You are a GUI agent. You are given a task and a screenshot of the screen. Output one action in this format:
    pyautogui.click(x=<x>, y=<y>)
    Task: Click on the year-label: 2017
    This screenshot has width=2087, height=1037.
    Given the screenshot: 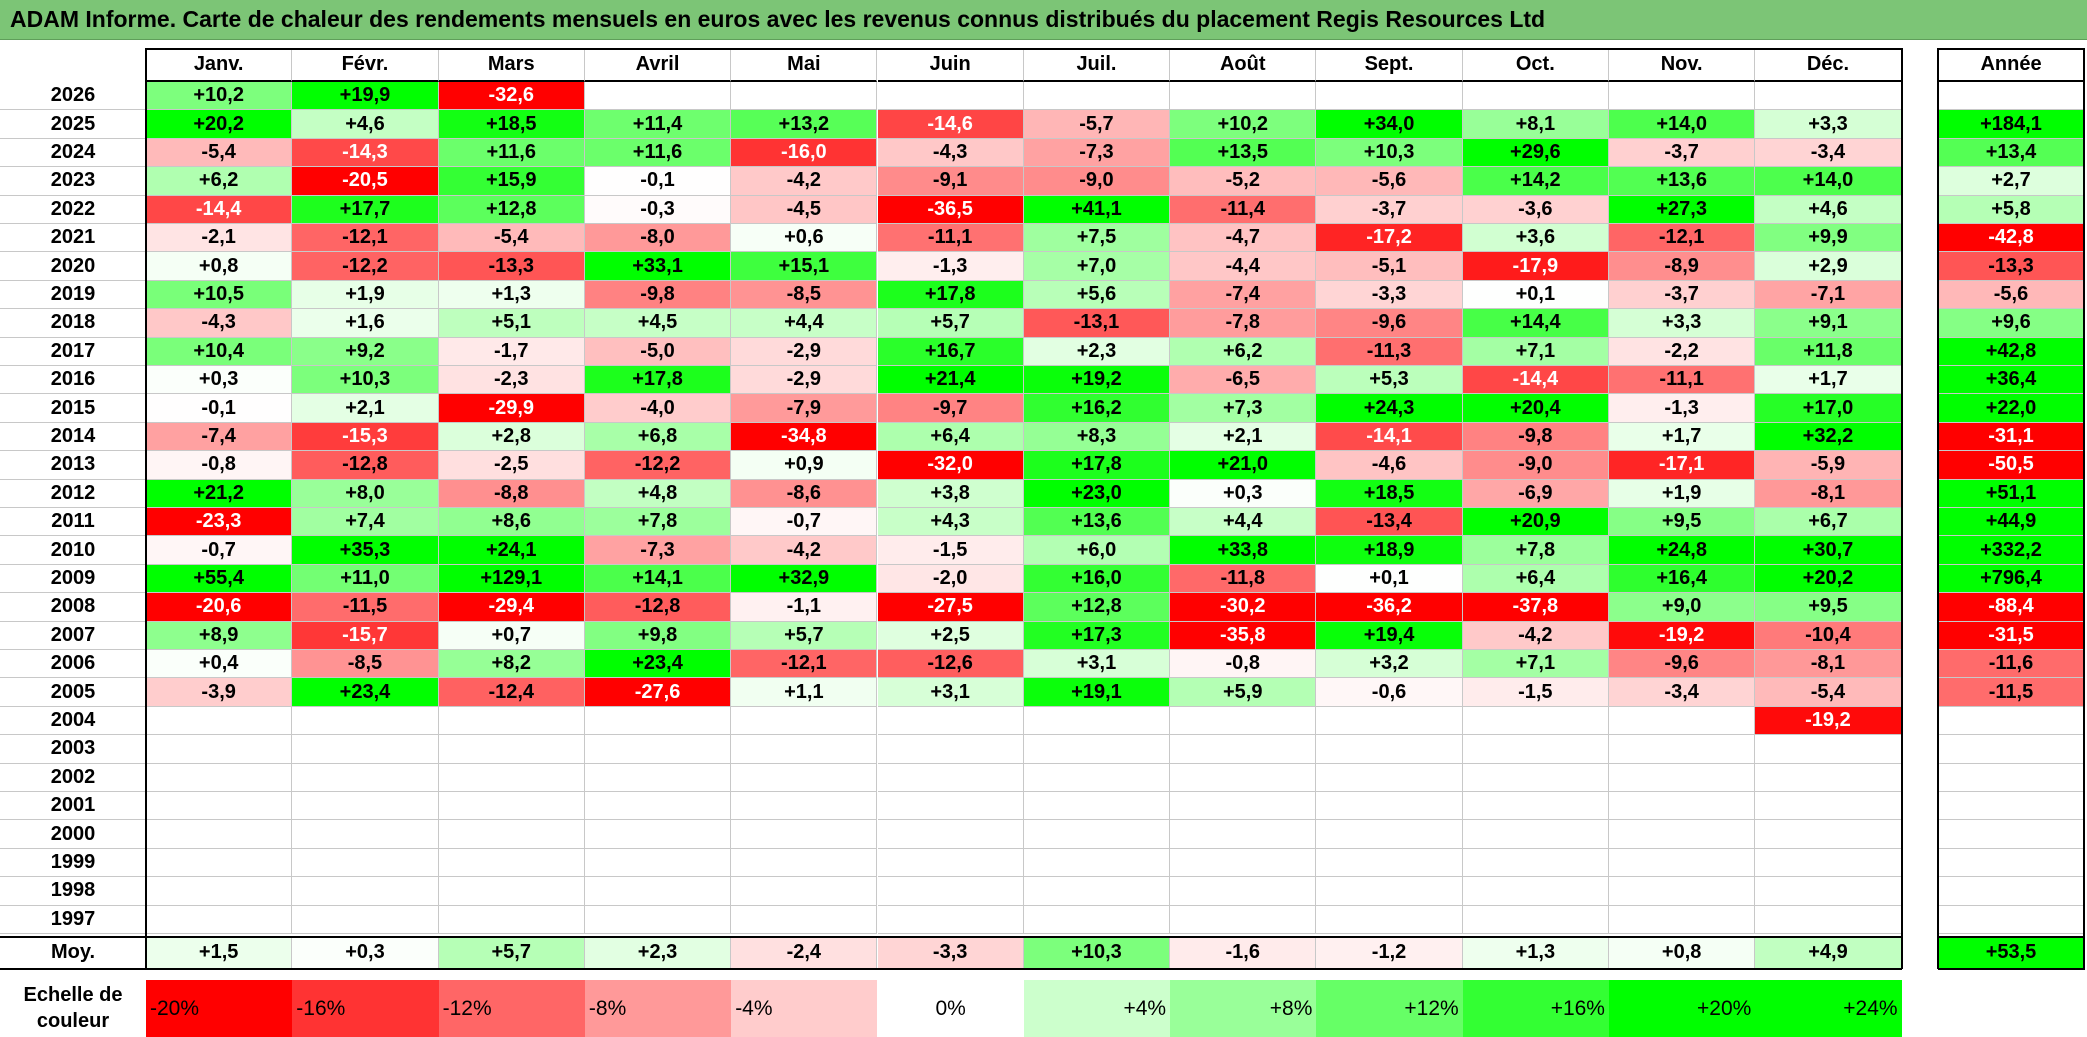 What is the action you would take?
    pyautogui.click(x=73, y=351)
    